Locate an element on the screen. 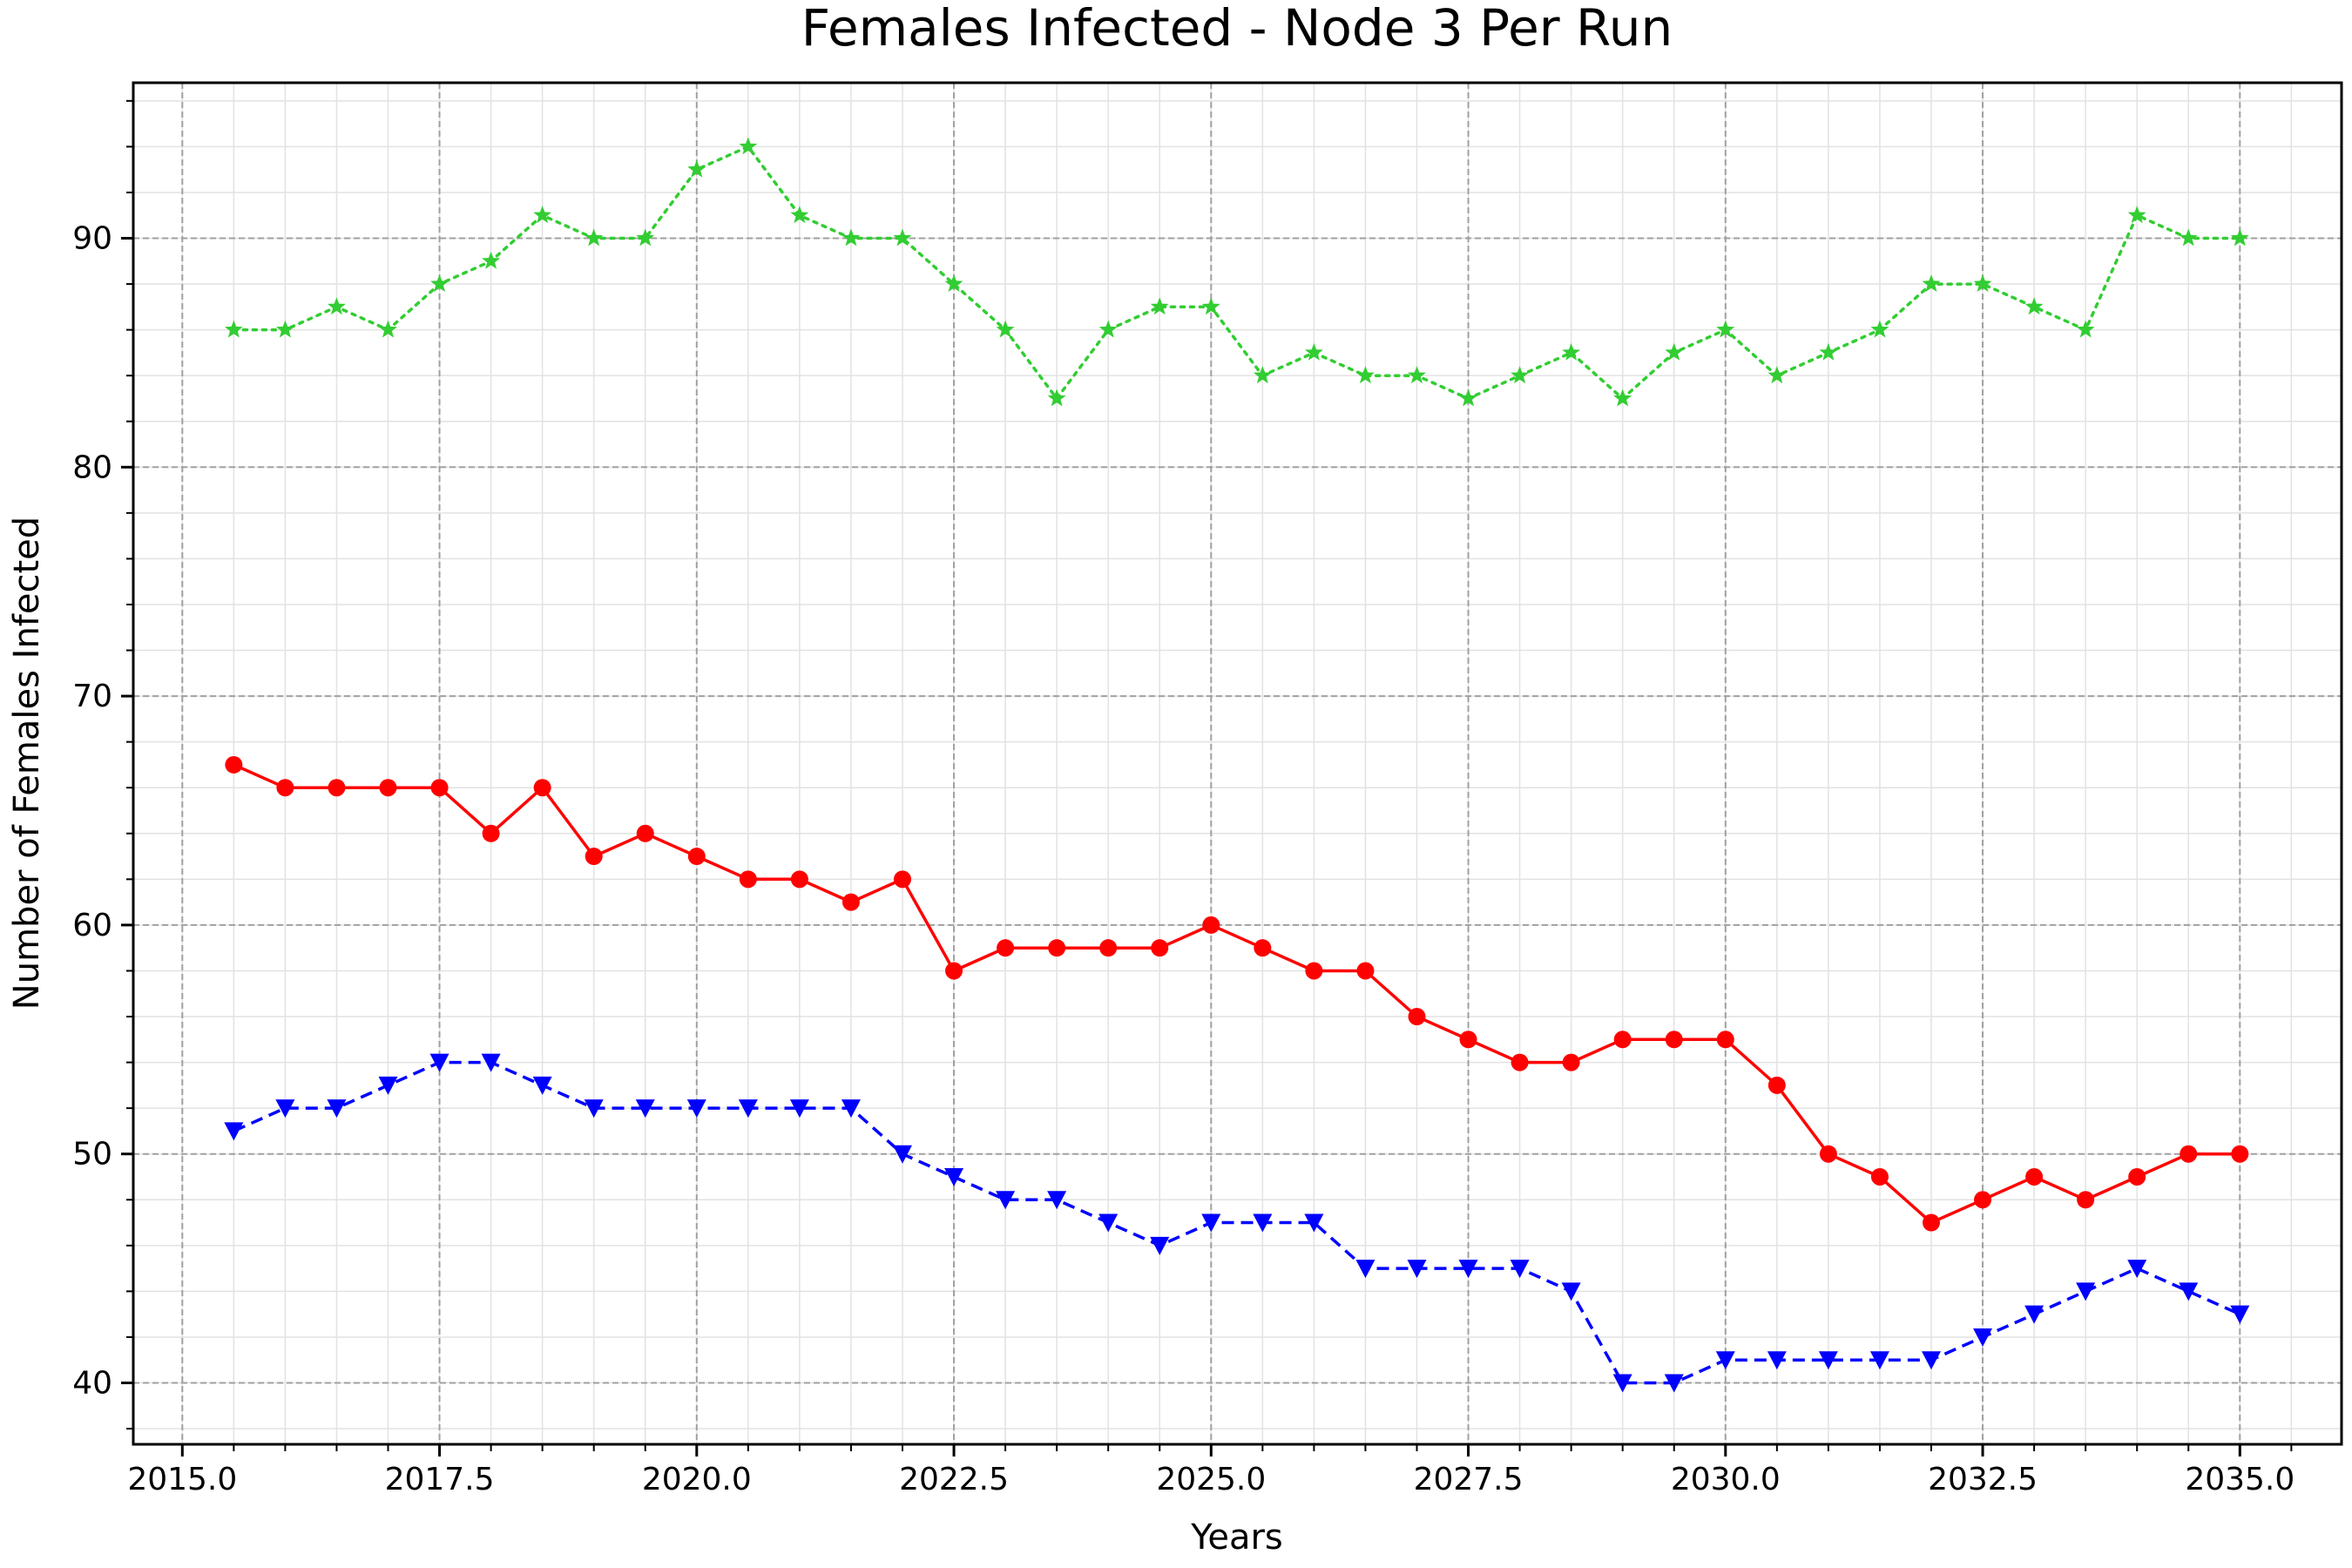 Image resolution: width=2352 pixels, height=1568 pixels. x-tick-label: 2030.0 is located at coordinates (1726, 1479).